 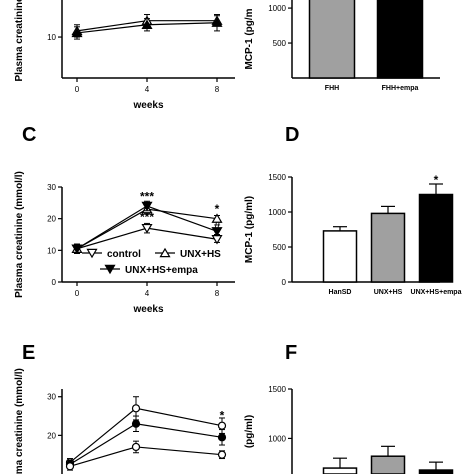 I want to click on panel-3-y-tick-label: 1500, so click(x=277, y=177).